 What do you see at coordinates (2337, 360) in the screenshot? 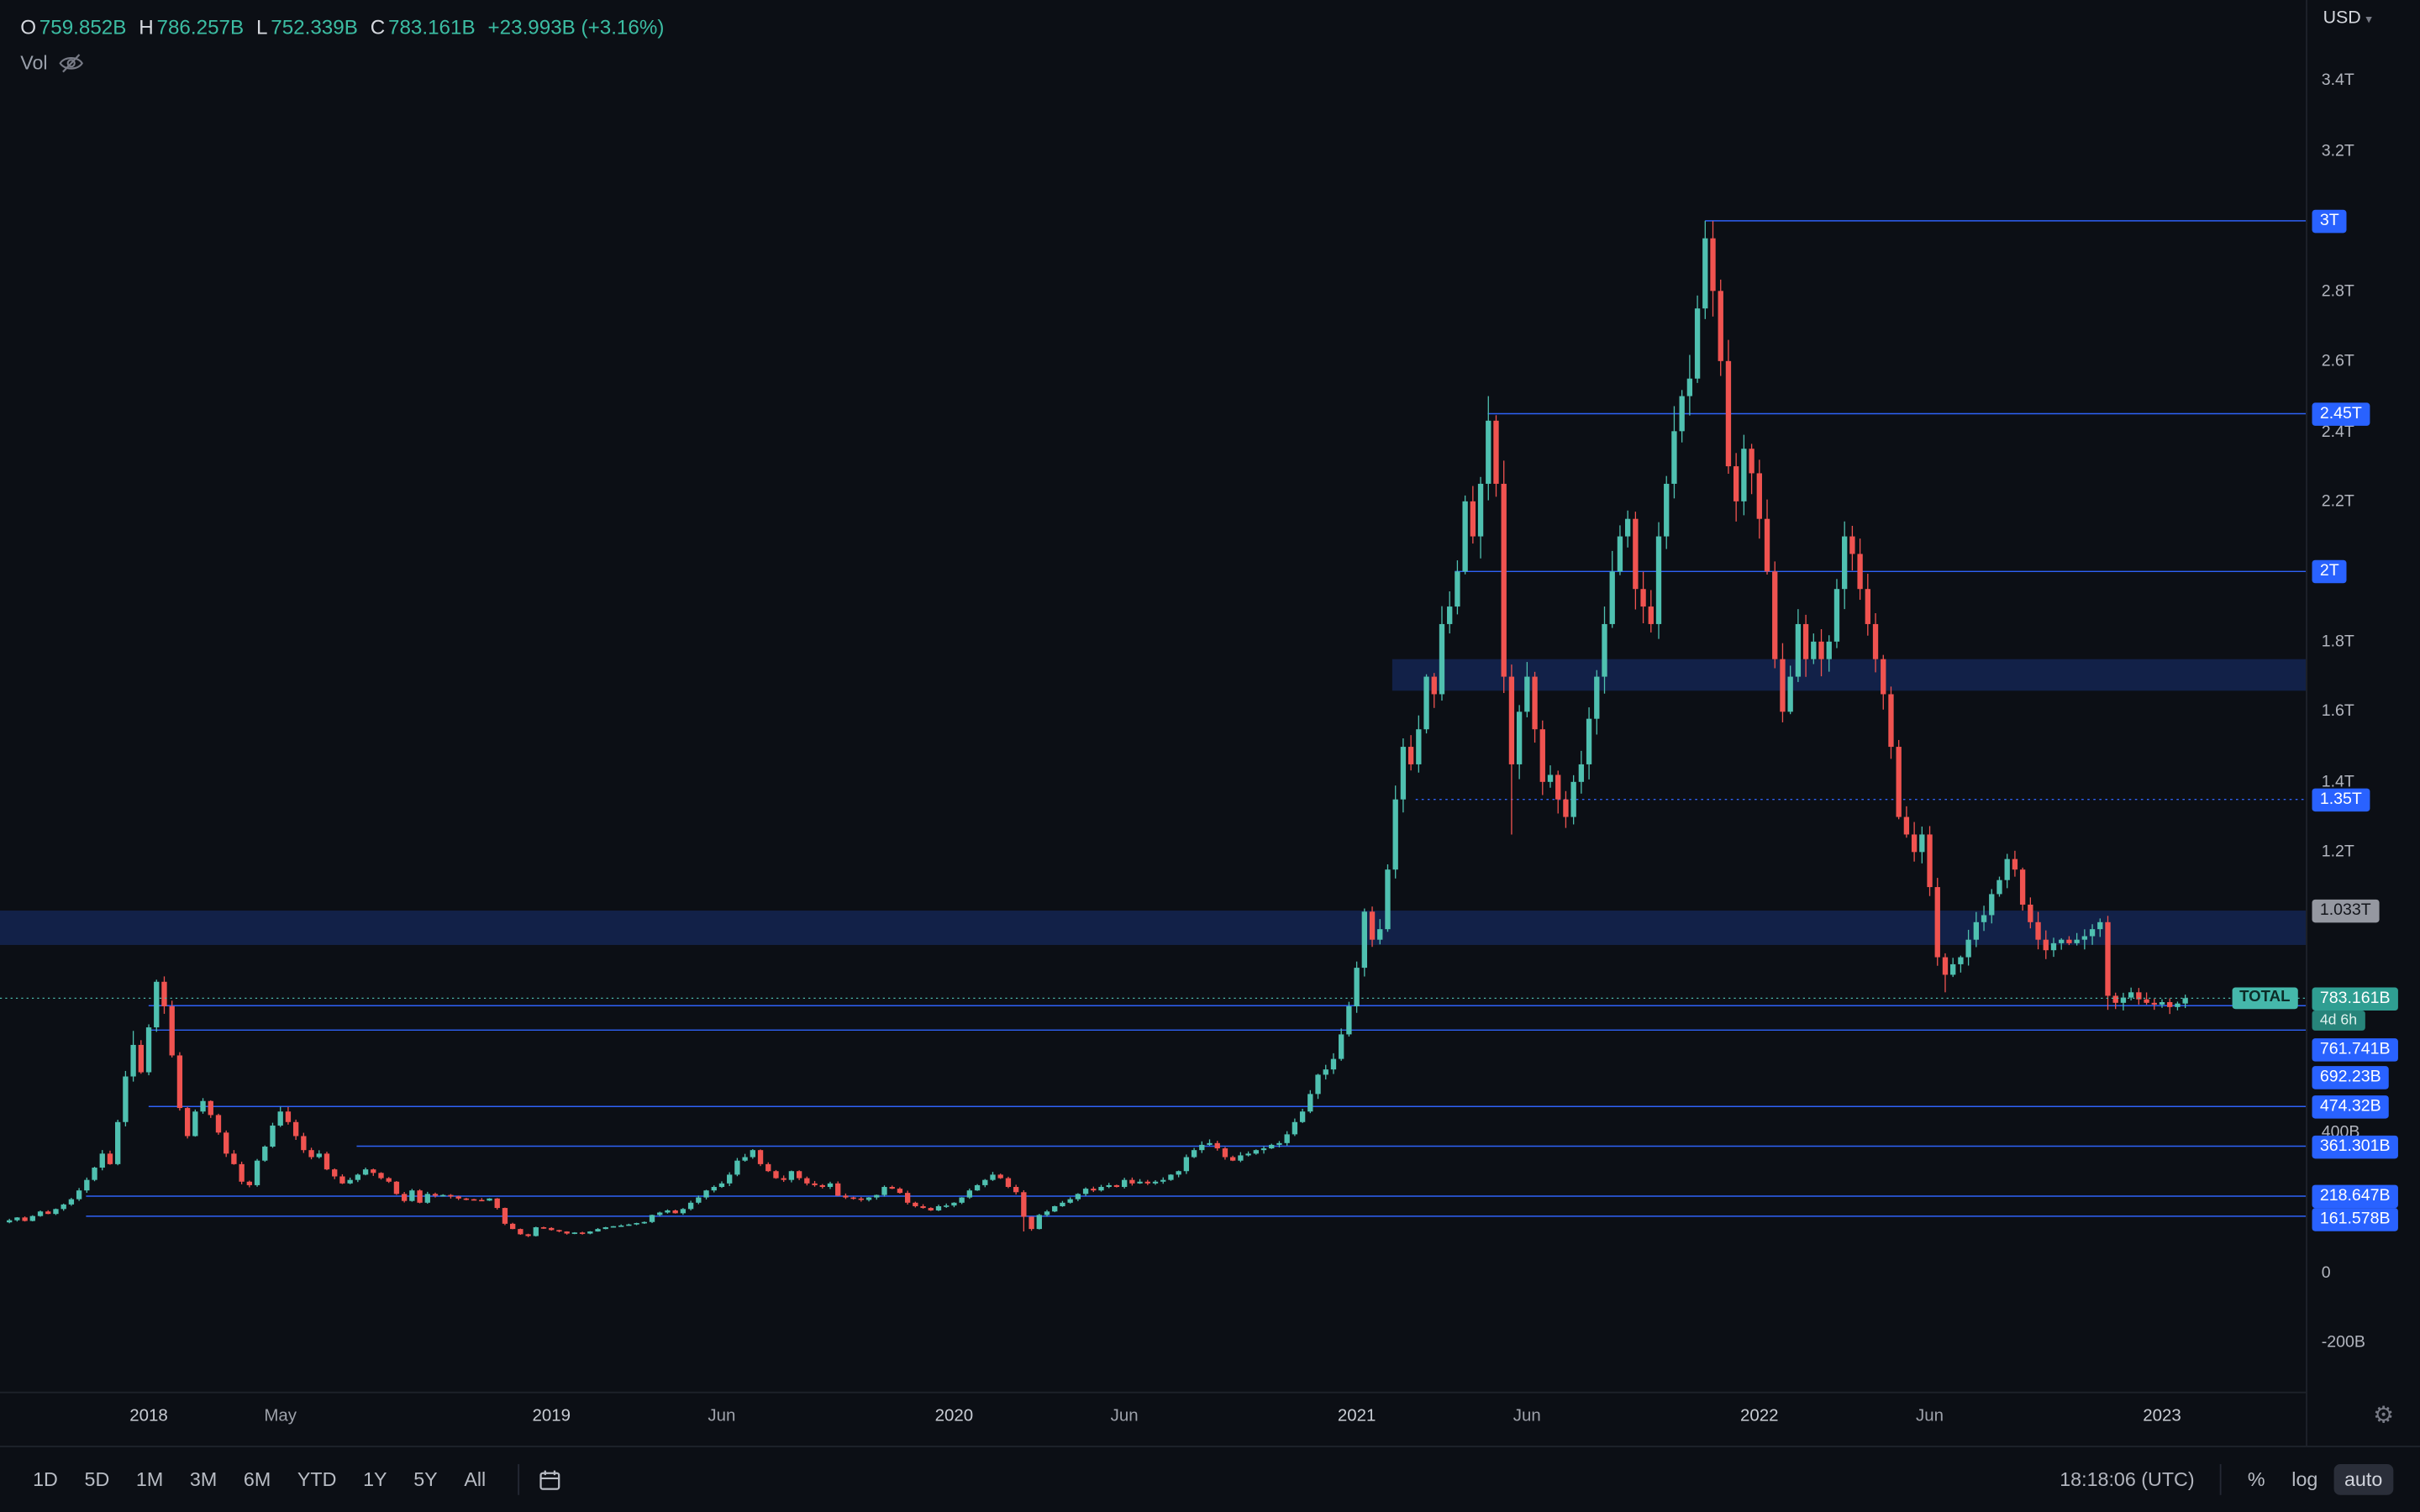
I see `price-axis-label: 2.6T` at bounding box center [2337, 360].